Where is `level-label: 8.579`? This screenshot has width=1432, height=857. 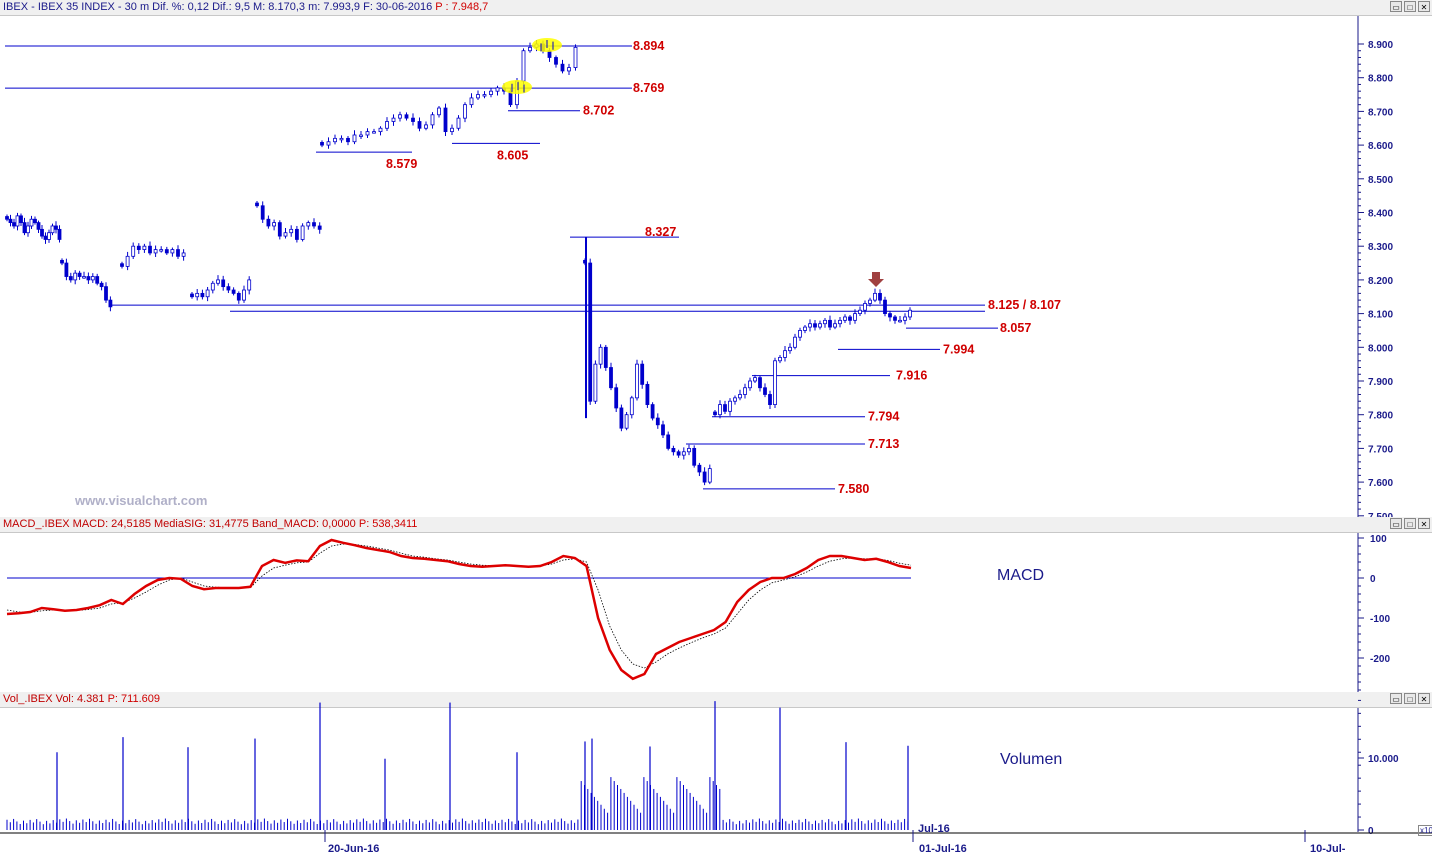
level-label: 8.579 is located at coordinates (401, 164).